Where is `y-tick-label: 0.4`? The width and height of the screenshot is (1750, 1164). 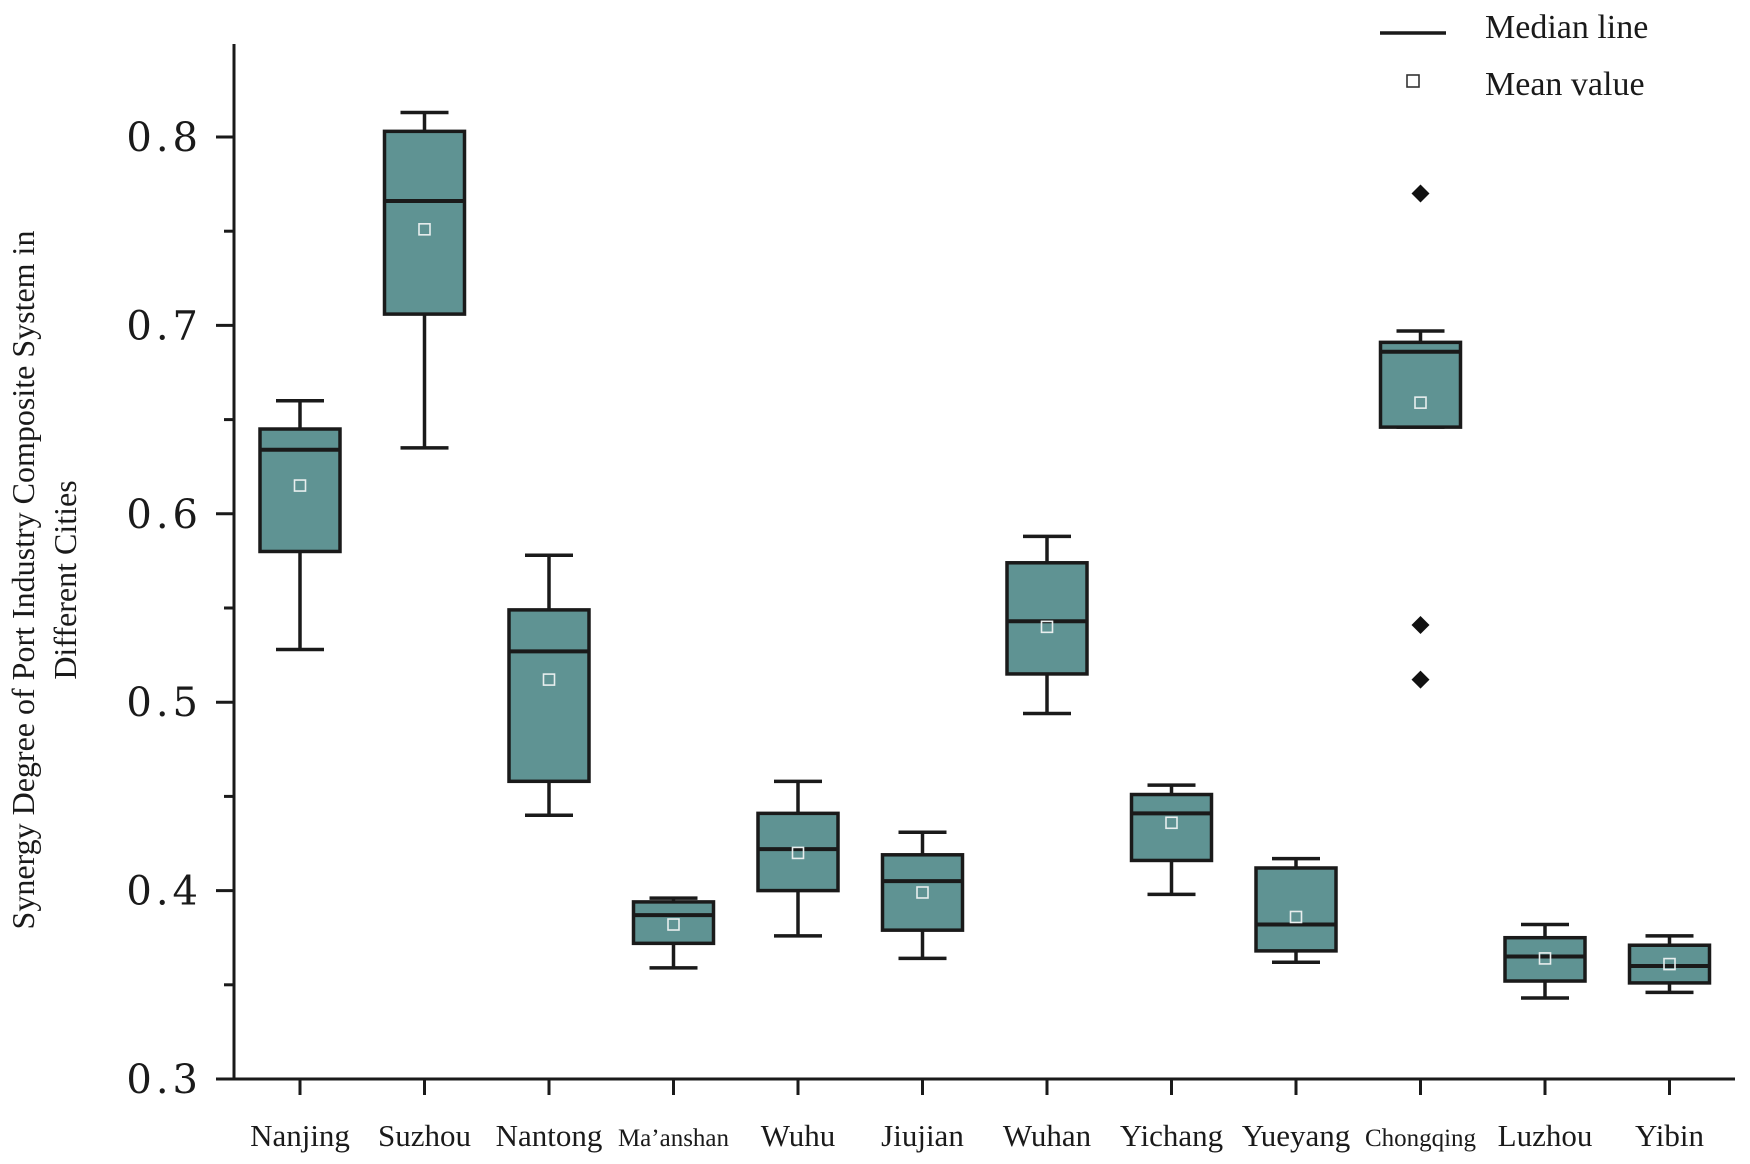 y-tick-label: 0.4 is located at coordinates (164, 892).